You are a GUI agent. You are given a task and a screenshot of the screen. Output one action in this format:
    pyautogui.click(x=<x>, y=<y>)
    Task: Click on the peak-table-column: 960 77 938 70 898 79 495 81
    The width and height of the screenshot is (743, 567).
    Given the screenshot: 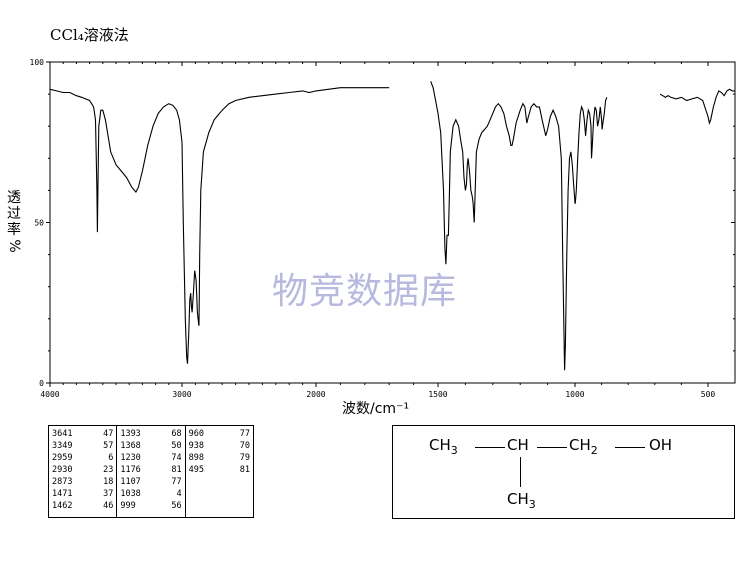 What is the action you would take?
    pyautogui.click(x=219, y=471)
    